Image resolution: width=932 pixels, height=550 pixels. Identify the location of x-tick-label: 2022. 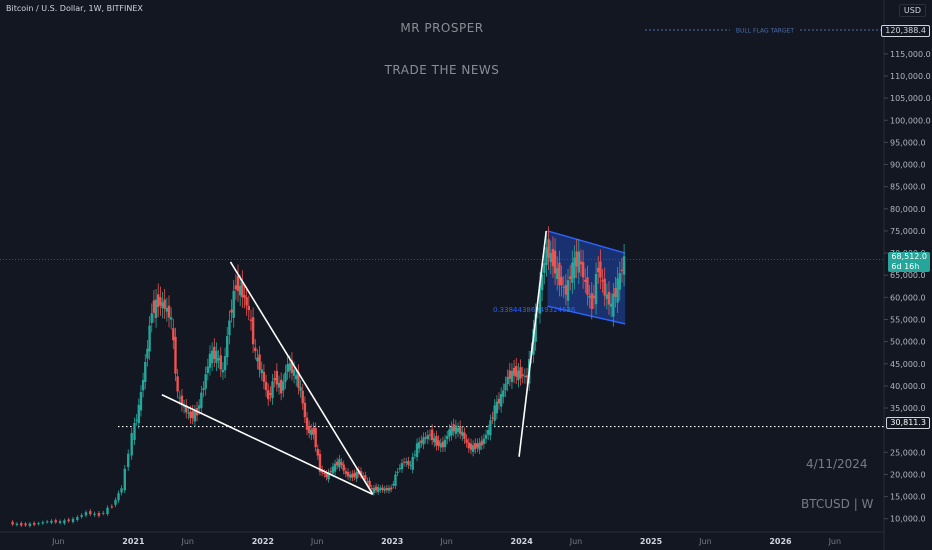
(263, 541).